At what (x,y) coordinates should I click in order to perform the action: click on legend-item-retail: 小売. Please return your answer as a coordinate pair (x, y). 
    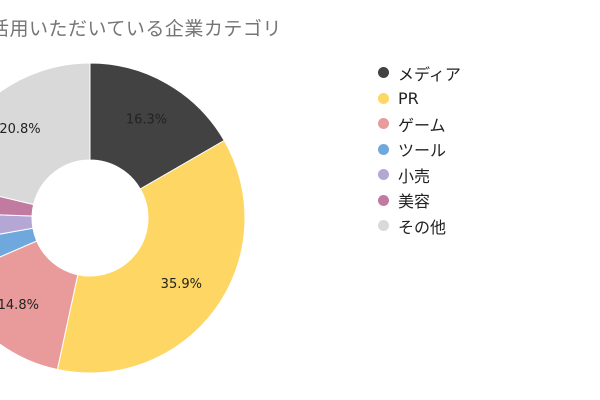
    Looking at the image, I should click on (419, 175).